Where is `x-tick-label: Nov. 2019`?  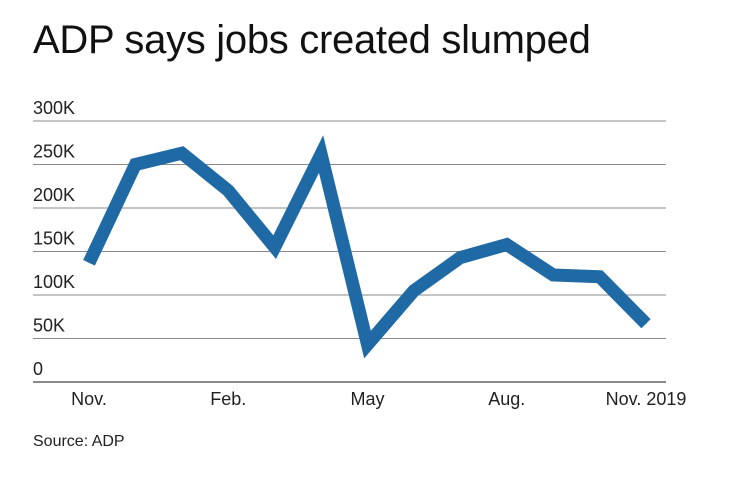 x-tick-label: Nov. 2019 is located at coordinates (646, 399).